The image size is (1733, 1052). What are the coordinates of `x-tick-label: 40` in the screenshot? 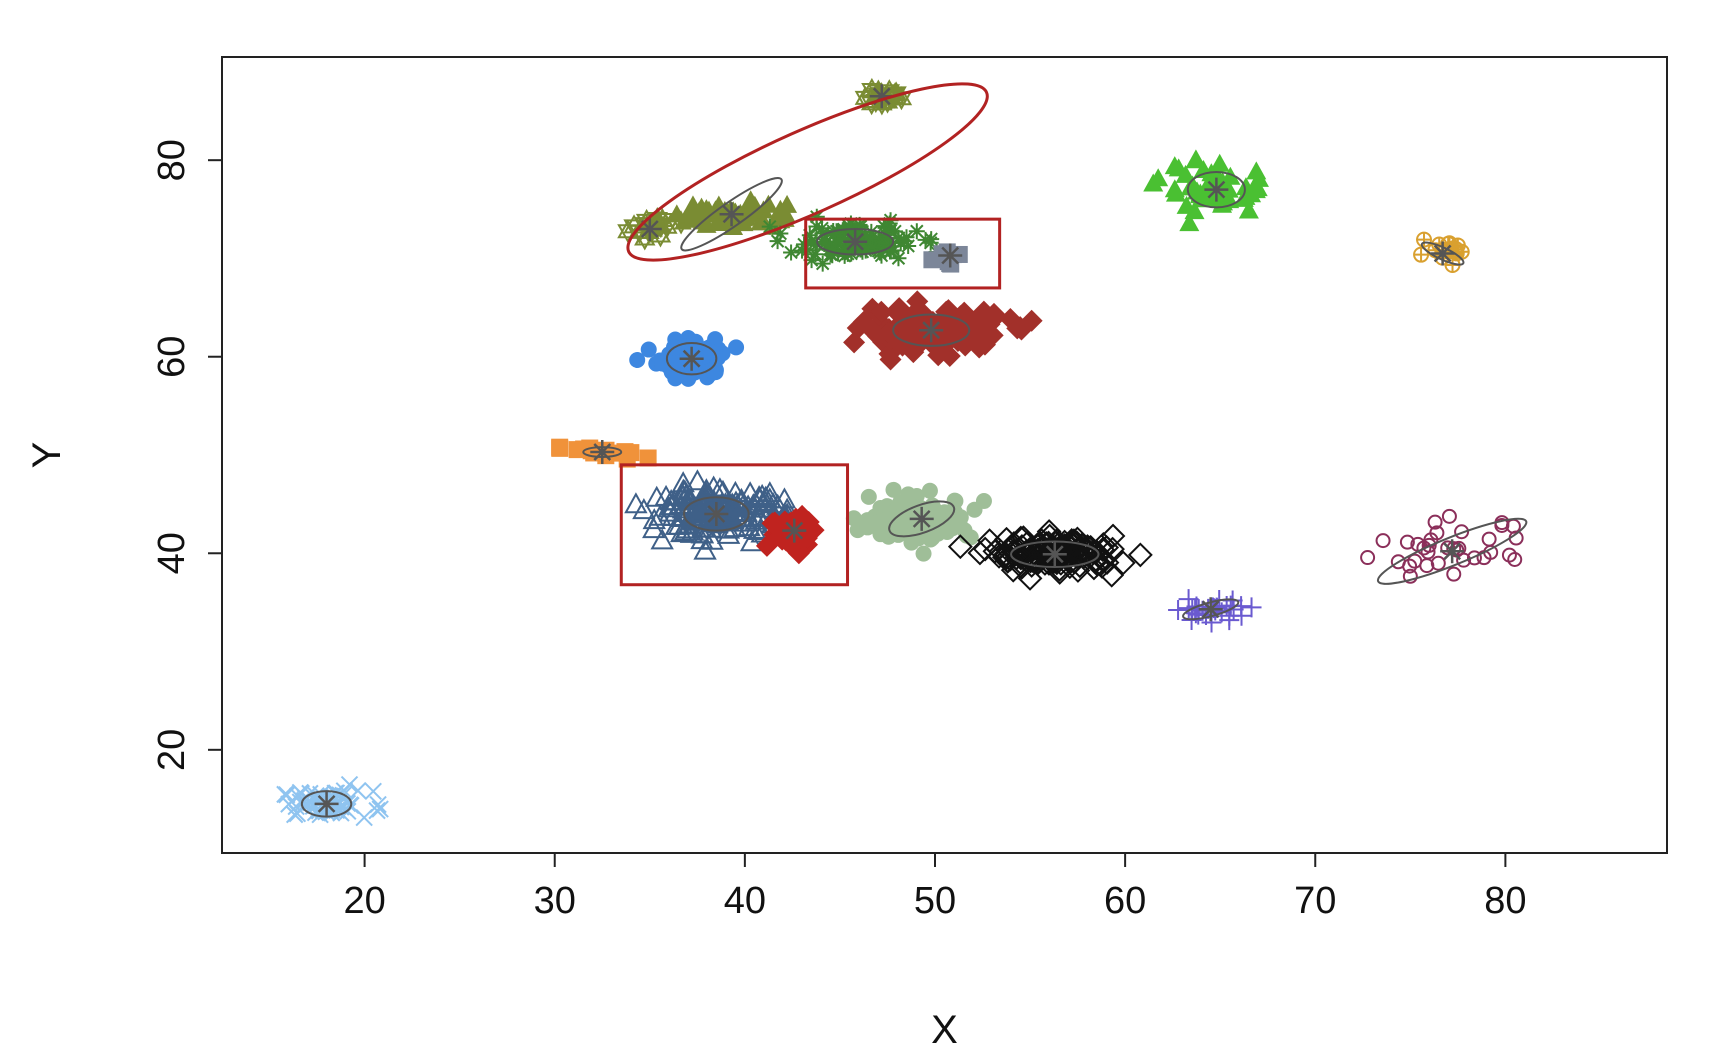 It's located at (745, 901).